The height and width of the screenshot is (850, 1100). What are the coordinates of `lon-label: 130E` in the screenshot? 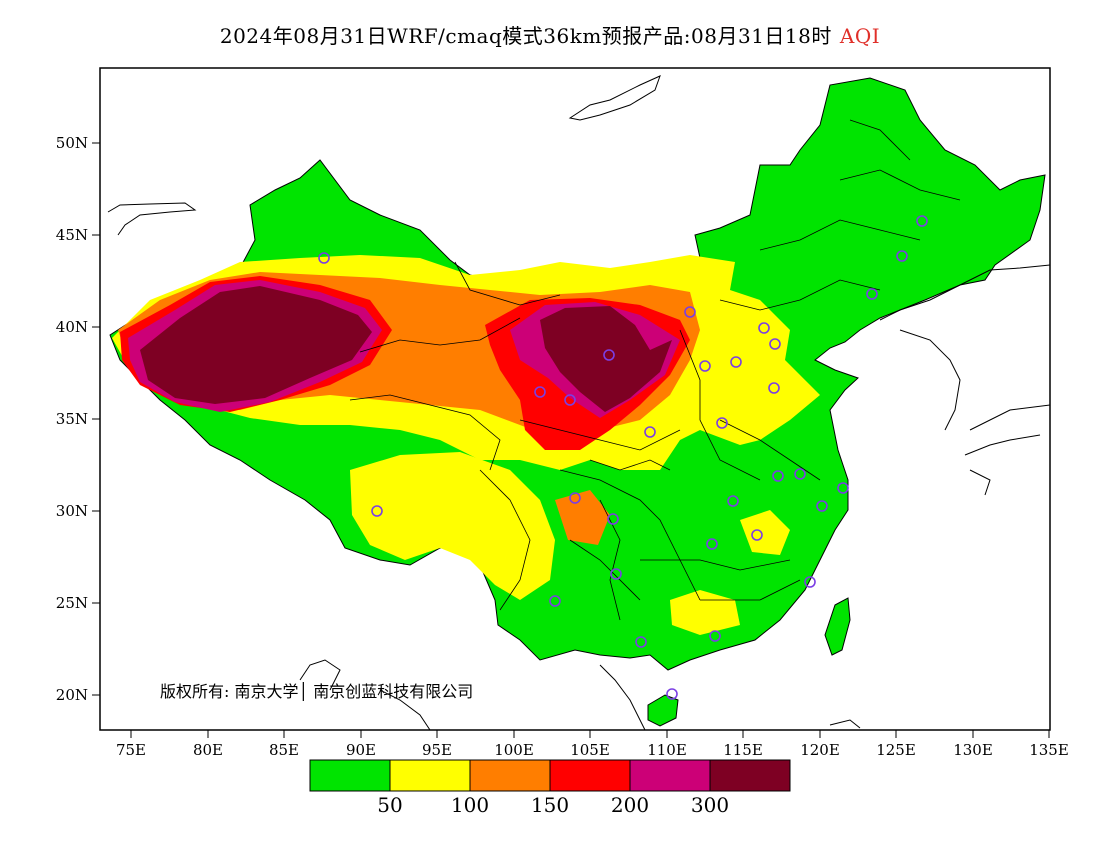 It's located at (973, 750).